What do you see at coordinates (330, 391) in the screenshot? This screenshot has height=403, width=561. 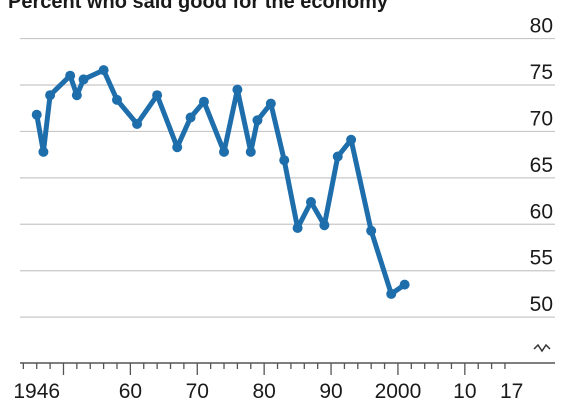 I see `x-tick-label: 90` at bounding box center [330, 391].